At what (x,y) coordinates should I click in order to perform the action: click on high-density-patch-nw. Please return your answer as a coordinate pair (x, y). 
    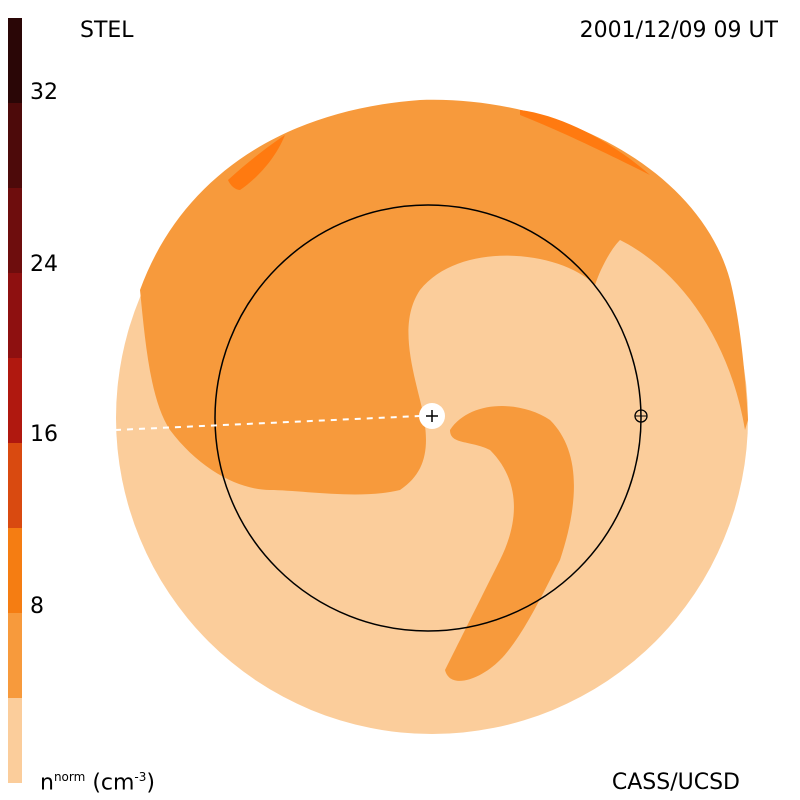
    Looking at the image, I should click on (256, 162).